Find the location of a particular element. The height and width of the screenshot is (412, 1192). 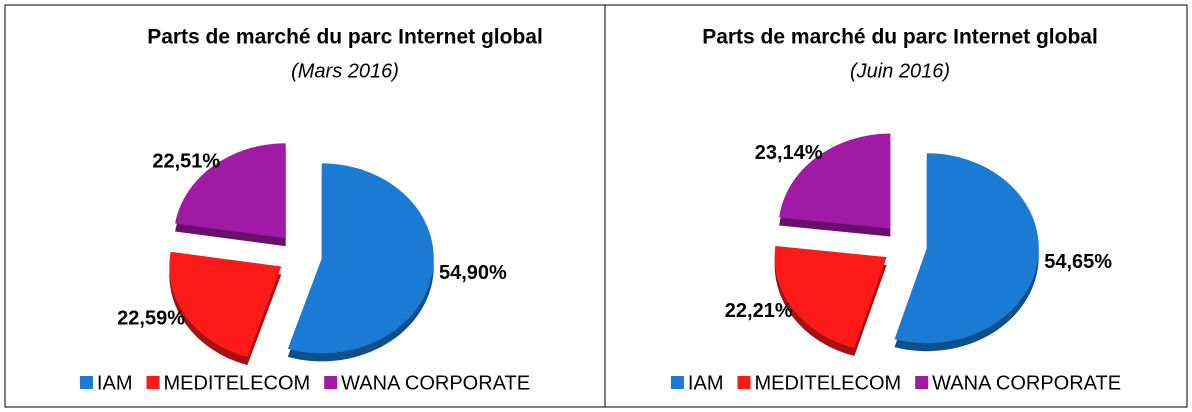

data-label: 22,51% is located at coordinates (186, 162).